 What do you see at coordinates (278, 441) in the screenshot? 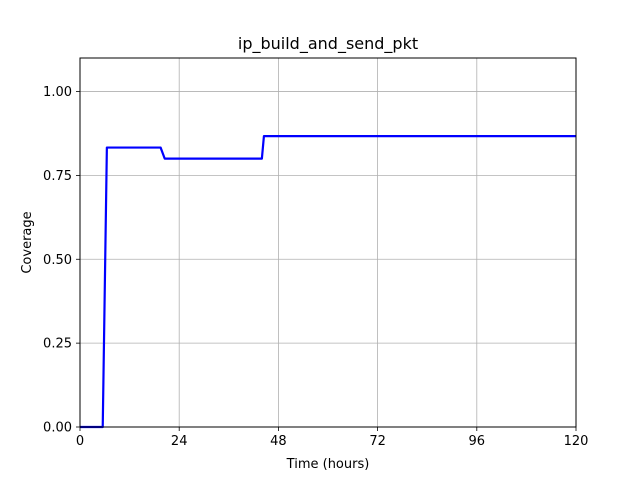
I see `x-tick-label: 48` at bounding box center [278, 441].